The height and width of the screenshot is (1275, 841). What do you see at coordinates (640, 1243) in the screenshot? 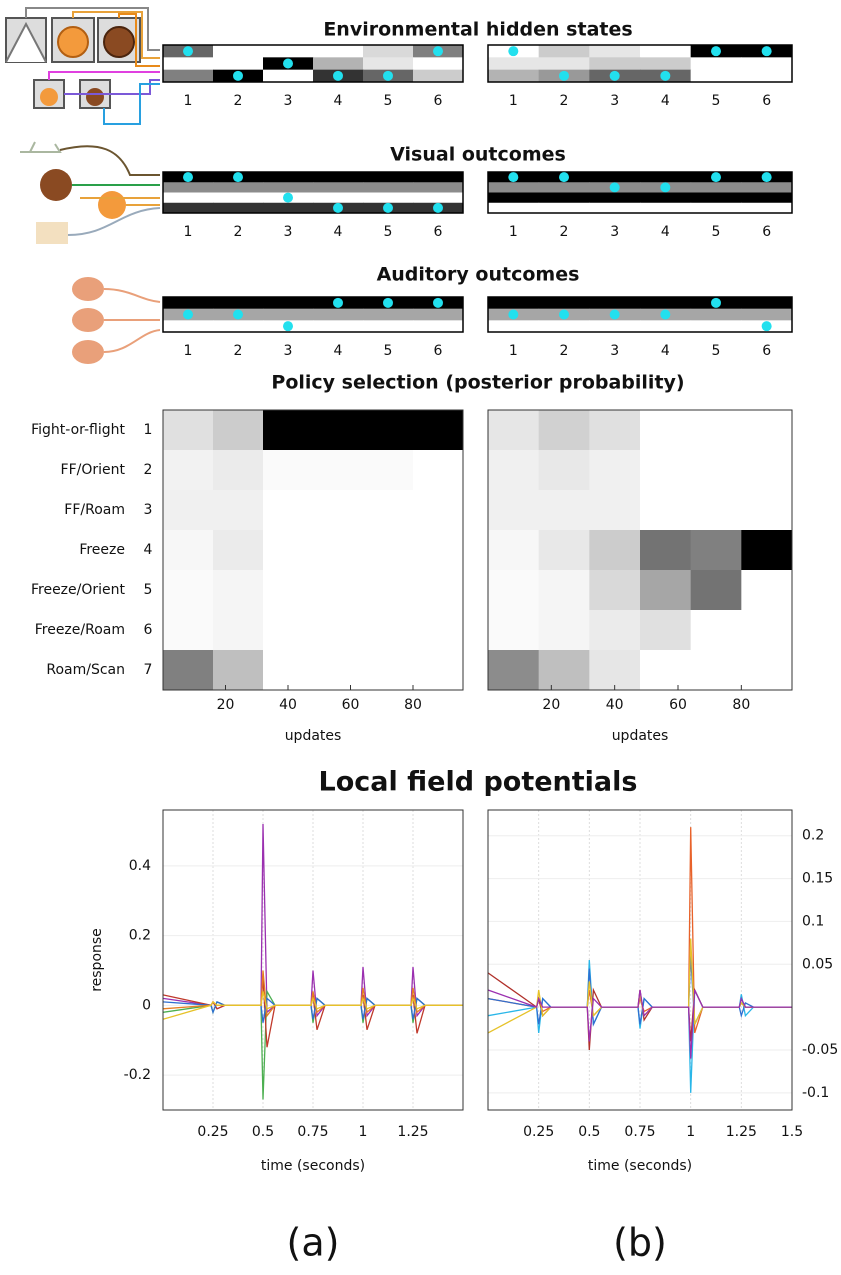
I see `panel-label: (b)` at bounding box center [640, 1243].